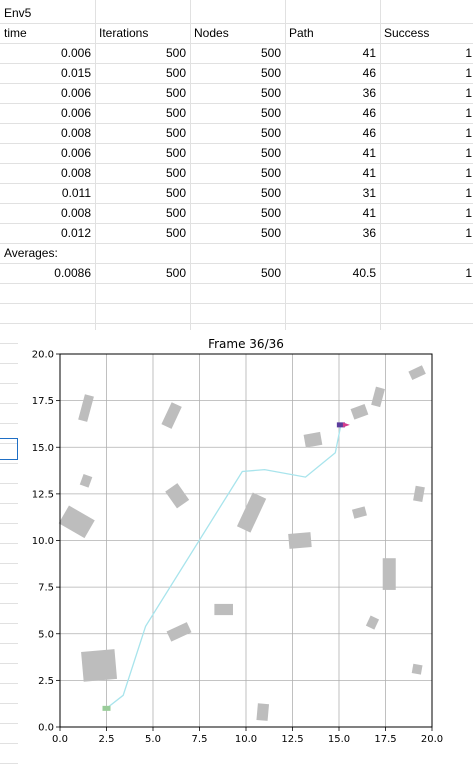  What do you see at coordinates (270, 93) in the screenshot?
I see `row-3-nodes-cell: 500` at bounding box center [270, 93].